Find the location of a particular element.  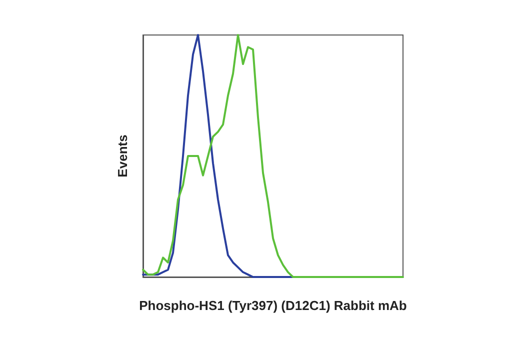

x-axis-title: Phospho-HS1 (Tyr397) (D12C1) Rabbit mAb is located at coordinates (273, 305).